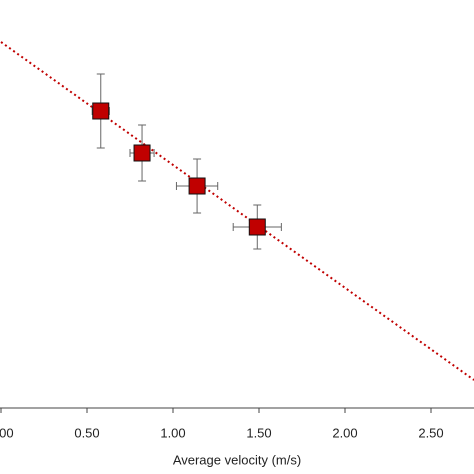 This screenshot has width=474, height=474. I want to click on x-tick-label: 0.50, so click(86, 432).